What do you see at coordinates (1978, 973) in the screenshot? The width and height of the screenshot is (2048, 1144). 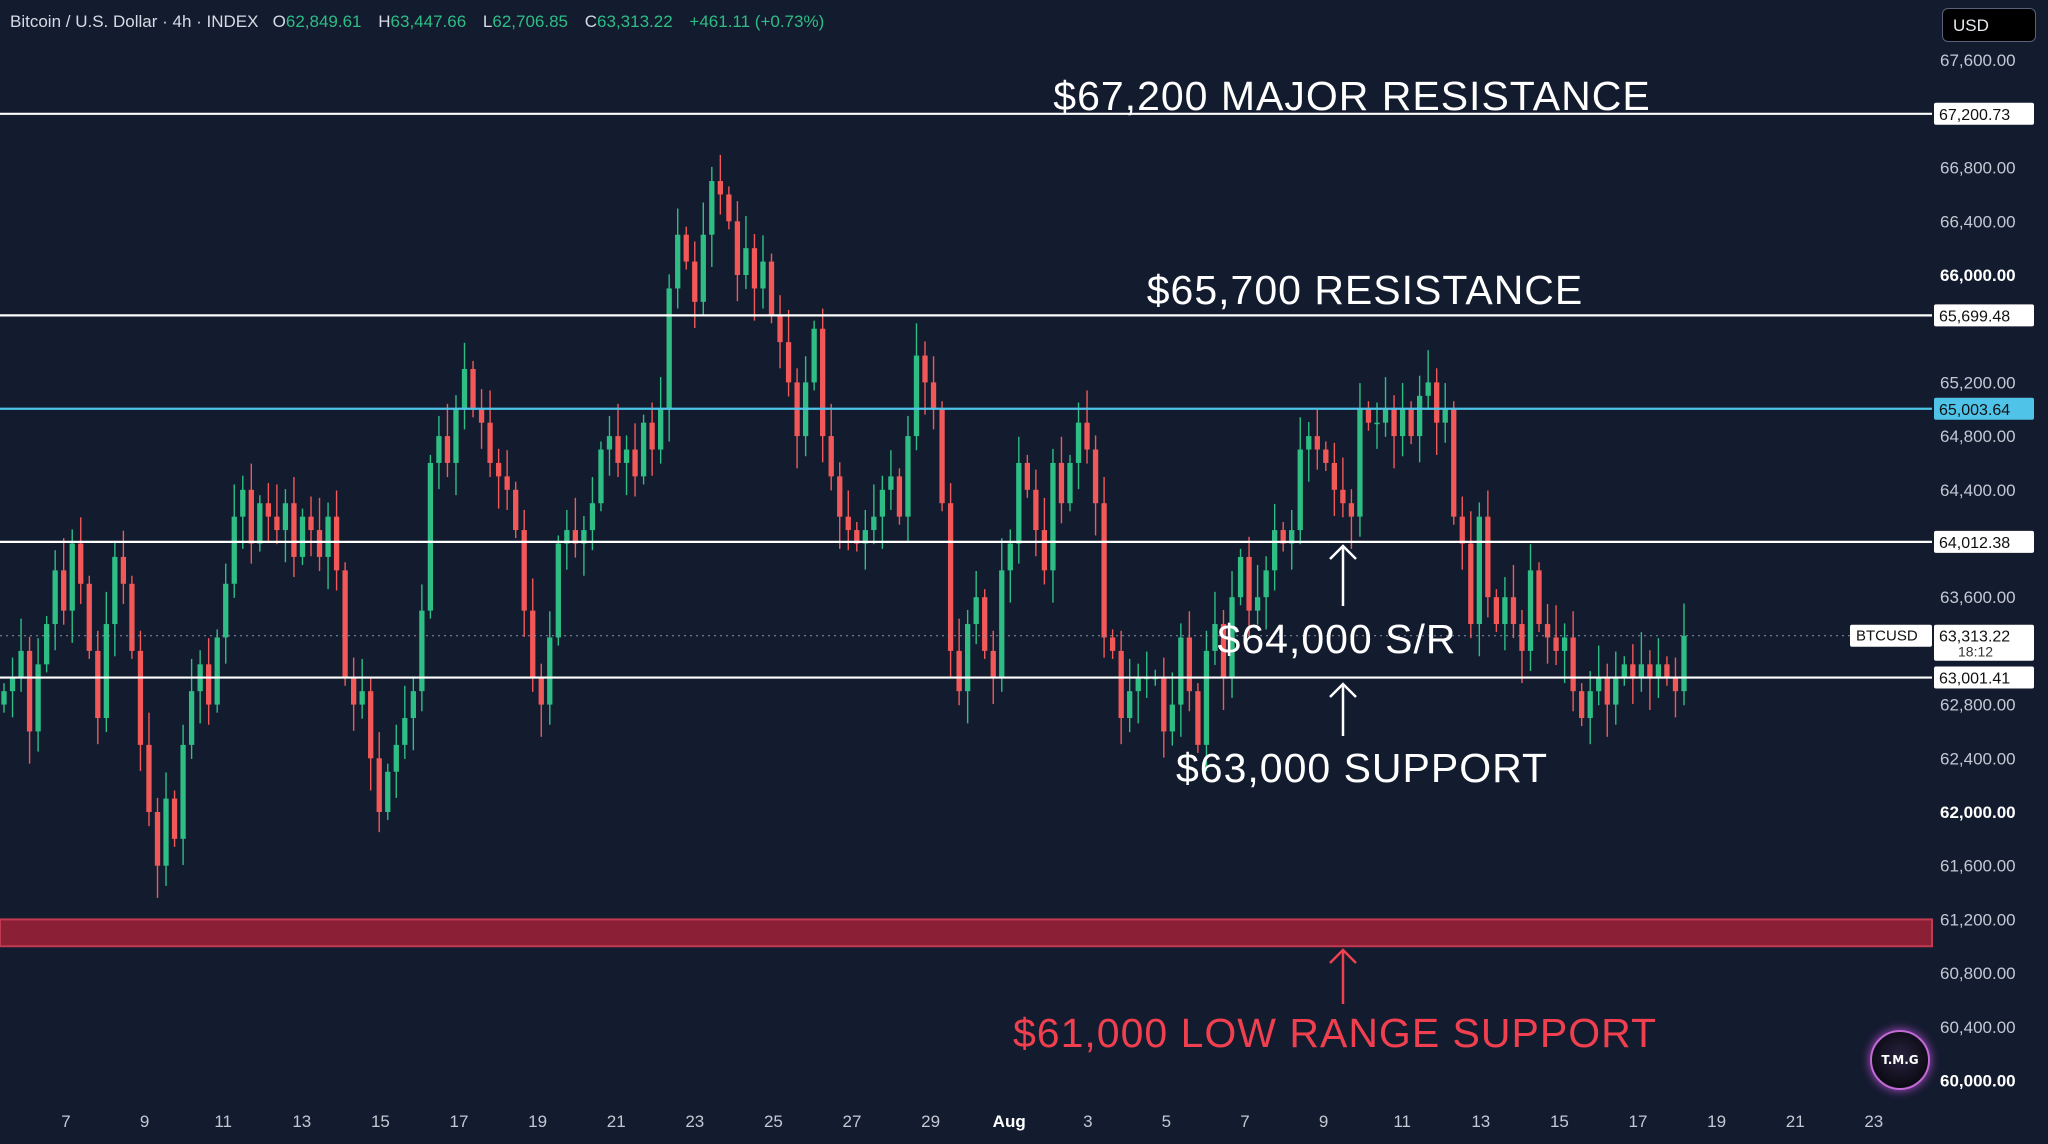 I see `price-tick-label: 60,800.00` at bounding box center [1978, 973].